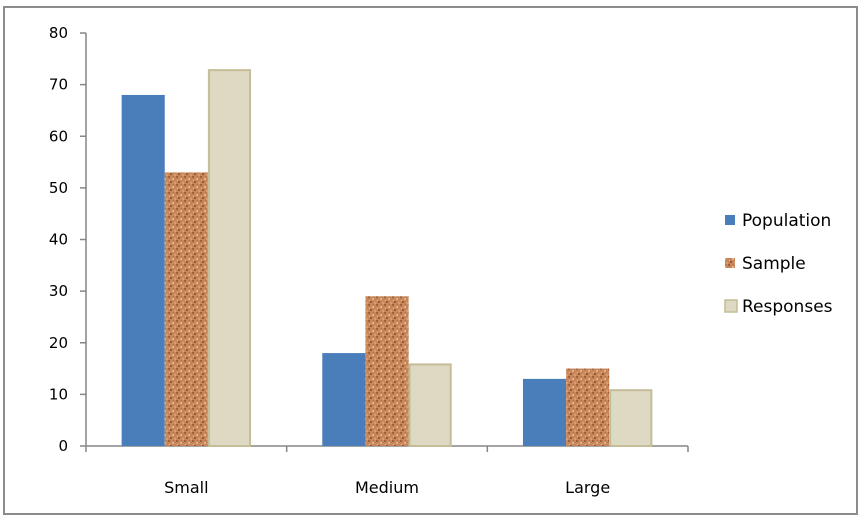  What do you see at coordinates (186, 309) in the screenshot?
I see `bar-sample-small` at bounding box center [186, 309].